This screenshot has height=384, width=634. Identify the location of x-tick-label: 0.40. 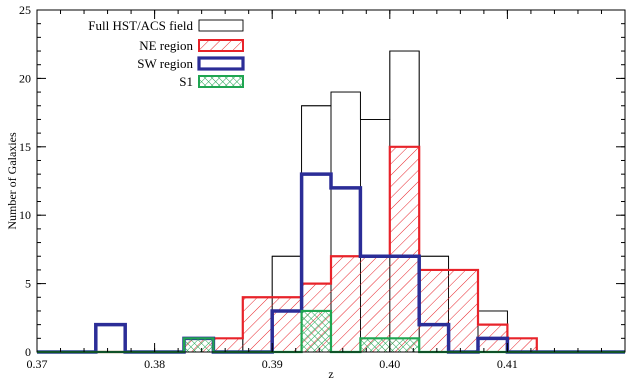
(389, 364).